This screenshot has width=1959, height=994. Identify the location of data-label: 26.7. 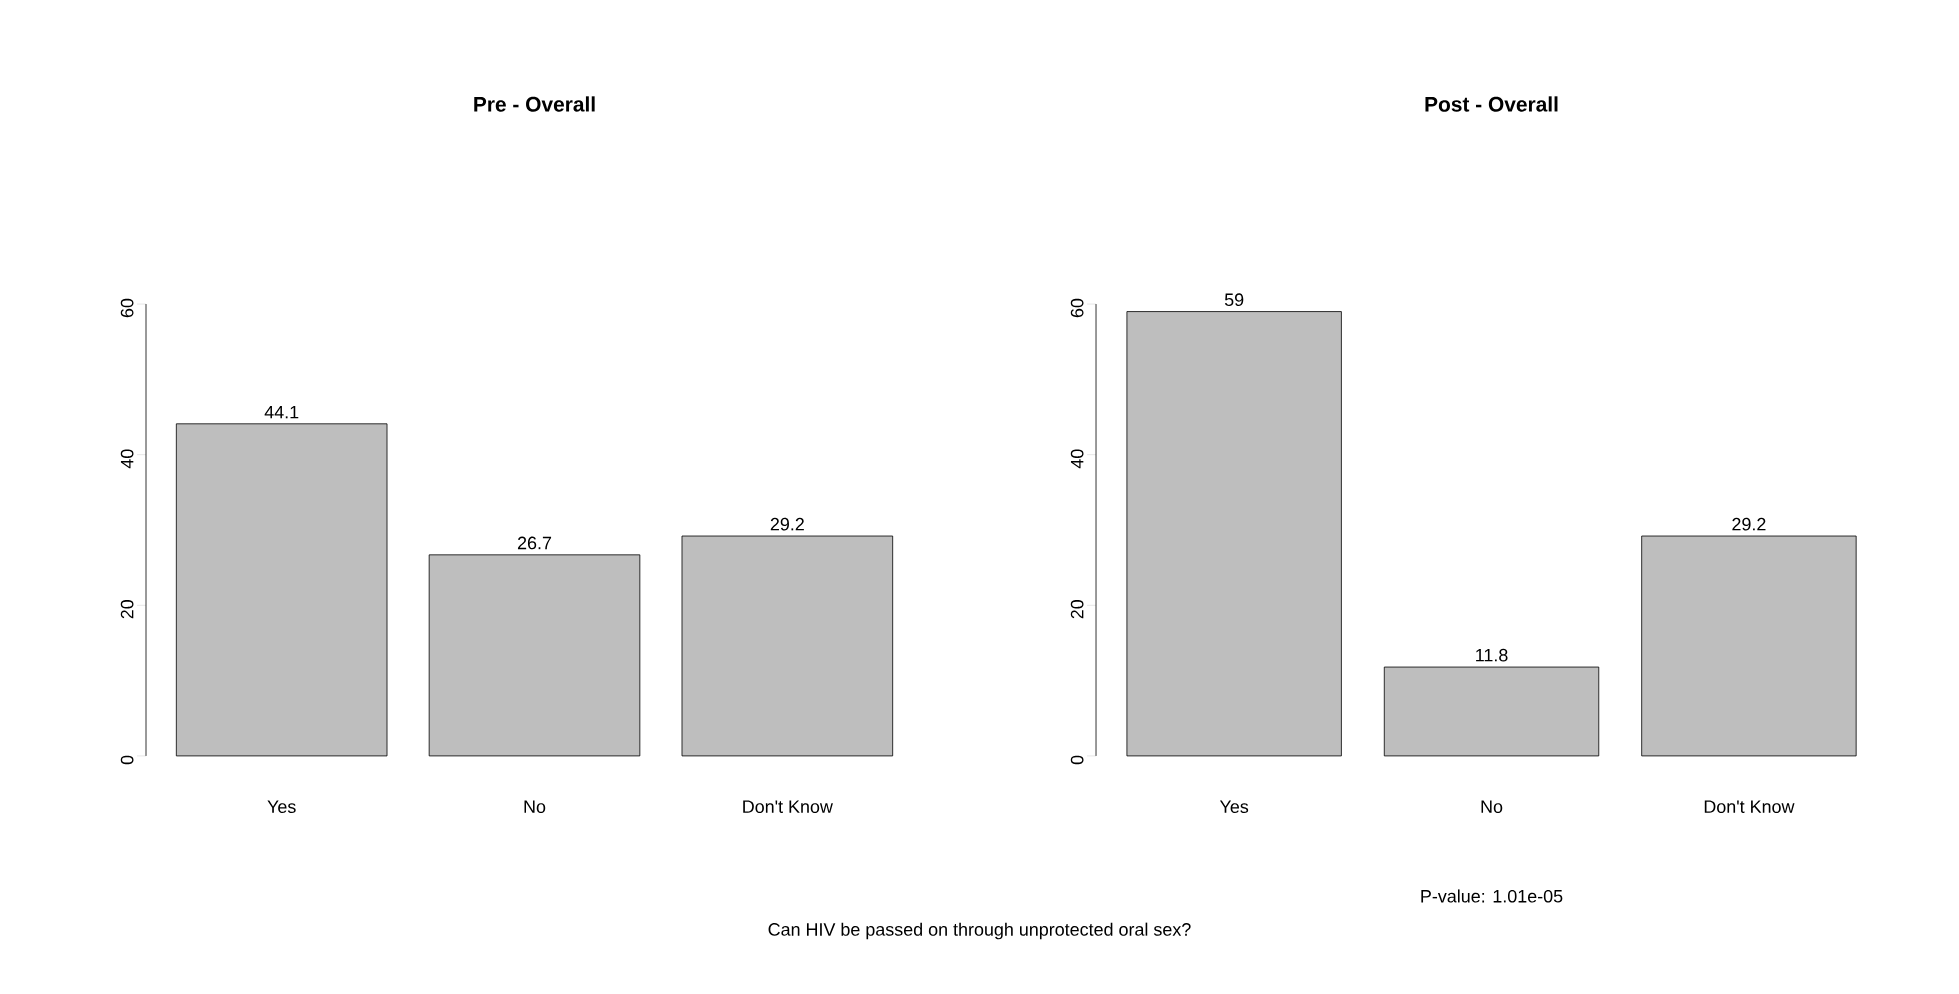
(534, 543).